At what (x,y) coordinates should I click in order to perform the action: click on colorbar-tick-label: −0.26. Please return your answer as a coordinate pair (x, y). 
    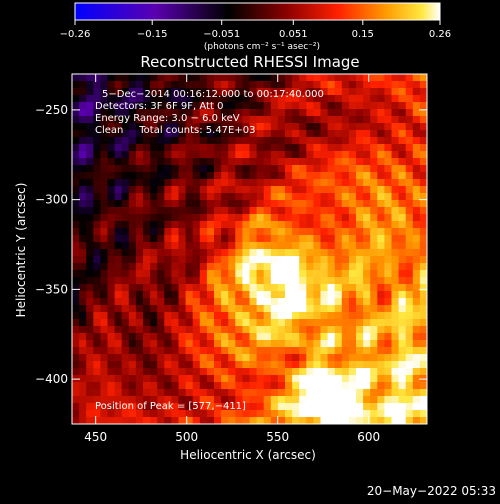
    Looking at the image, I should click on (75, 34).